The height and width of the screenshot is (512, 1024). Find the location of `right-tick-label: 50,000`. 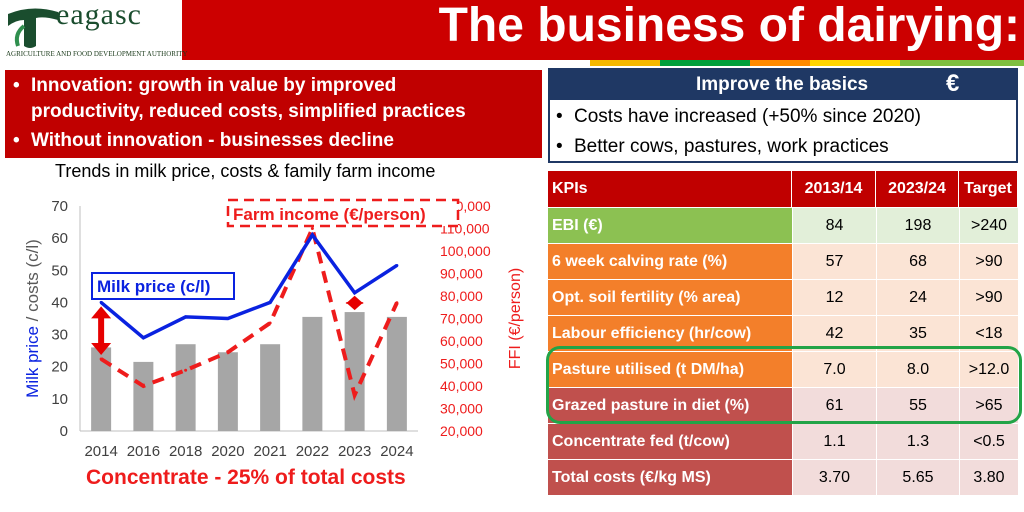

right-tick-label: 50,000 is located at coordinates (461, 364).